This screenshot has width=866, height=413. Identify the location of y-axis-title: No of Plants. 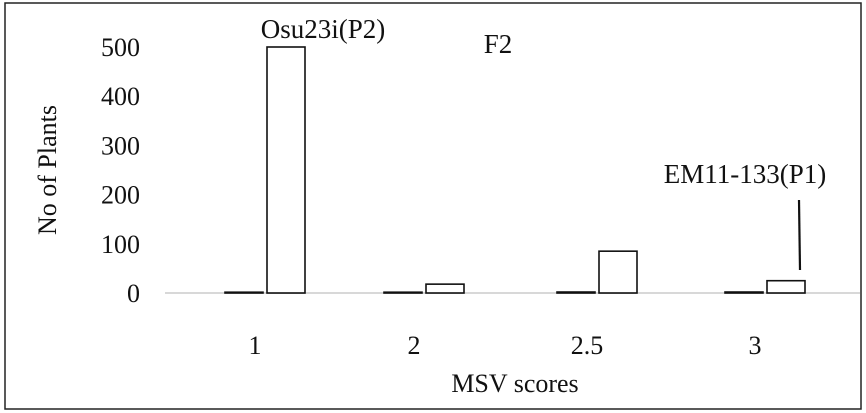
(47, 170).